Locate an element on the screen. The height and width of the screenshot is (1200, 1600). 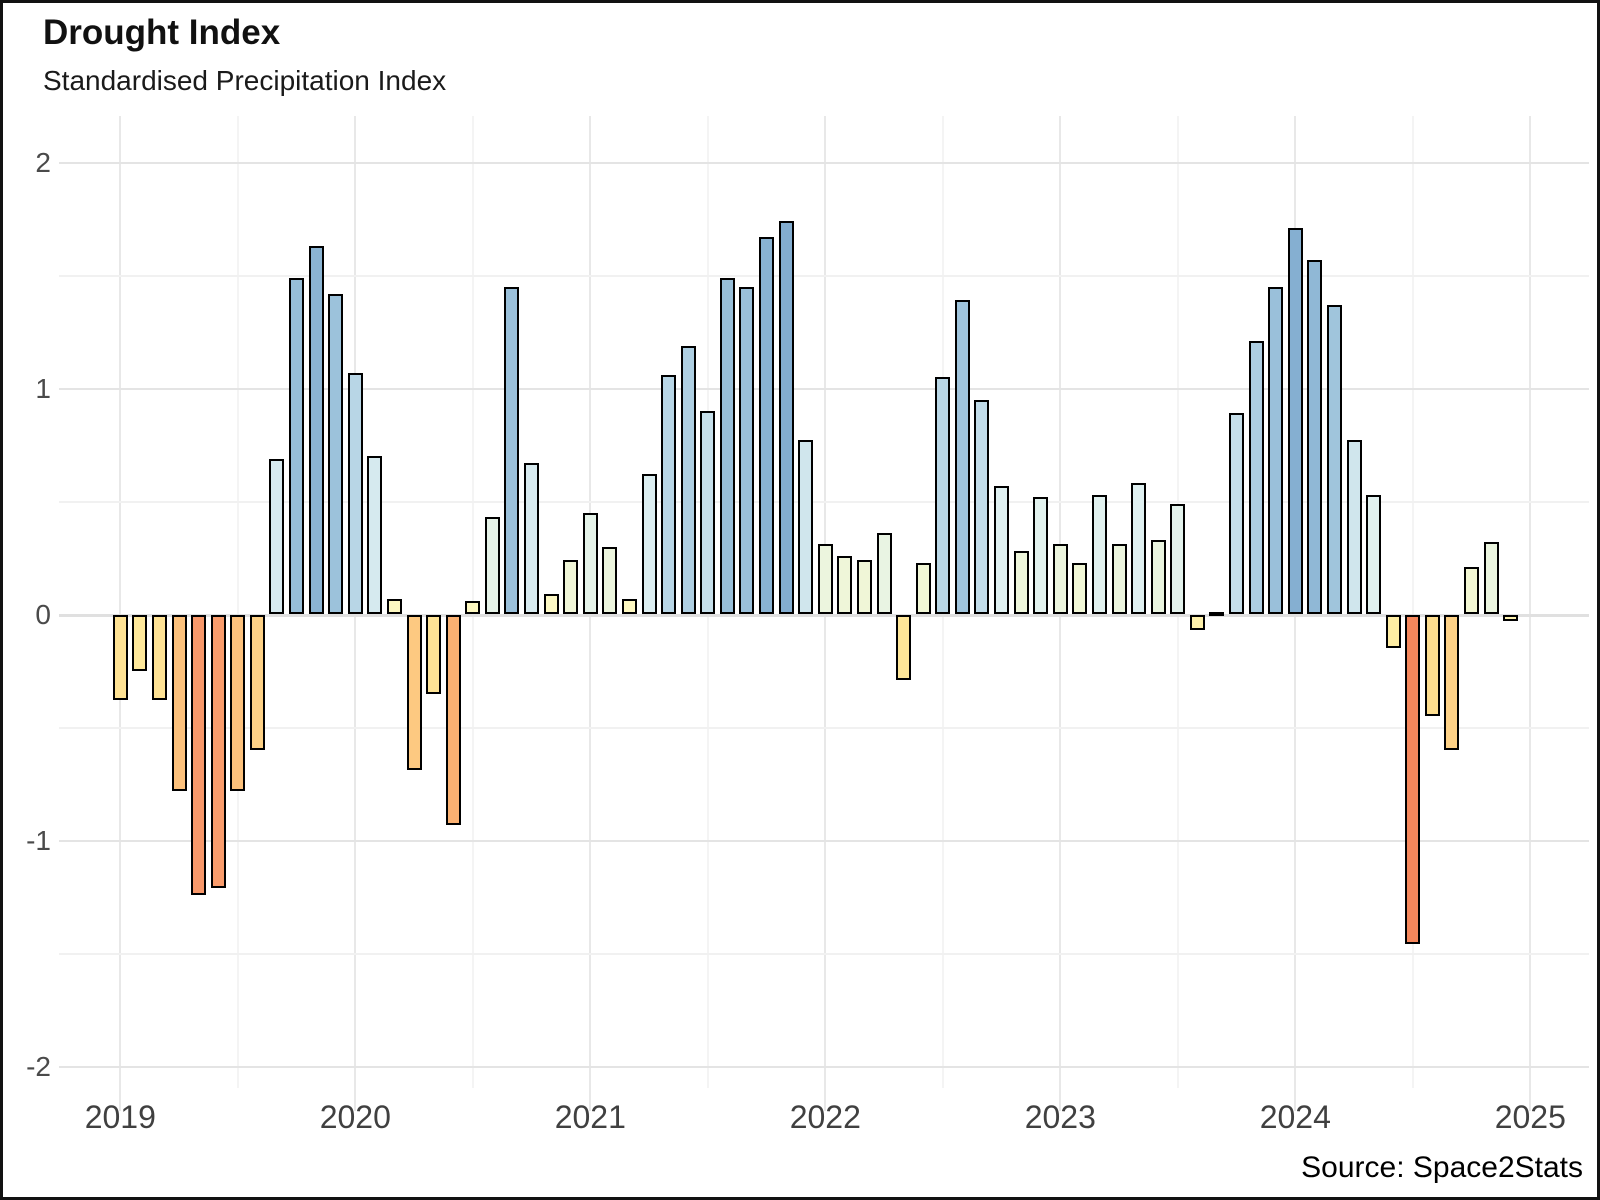
x-tick-label: 2022 is located at coordinates (825, 1117).